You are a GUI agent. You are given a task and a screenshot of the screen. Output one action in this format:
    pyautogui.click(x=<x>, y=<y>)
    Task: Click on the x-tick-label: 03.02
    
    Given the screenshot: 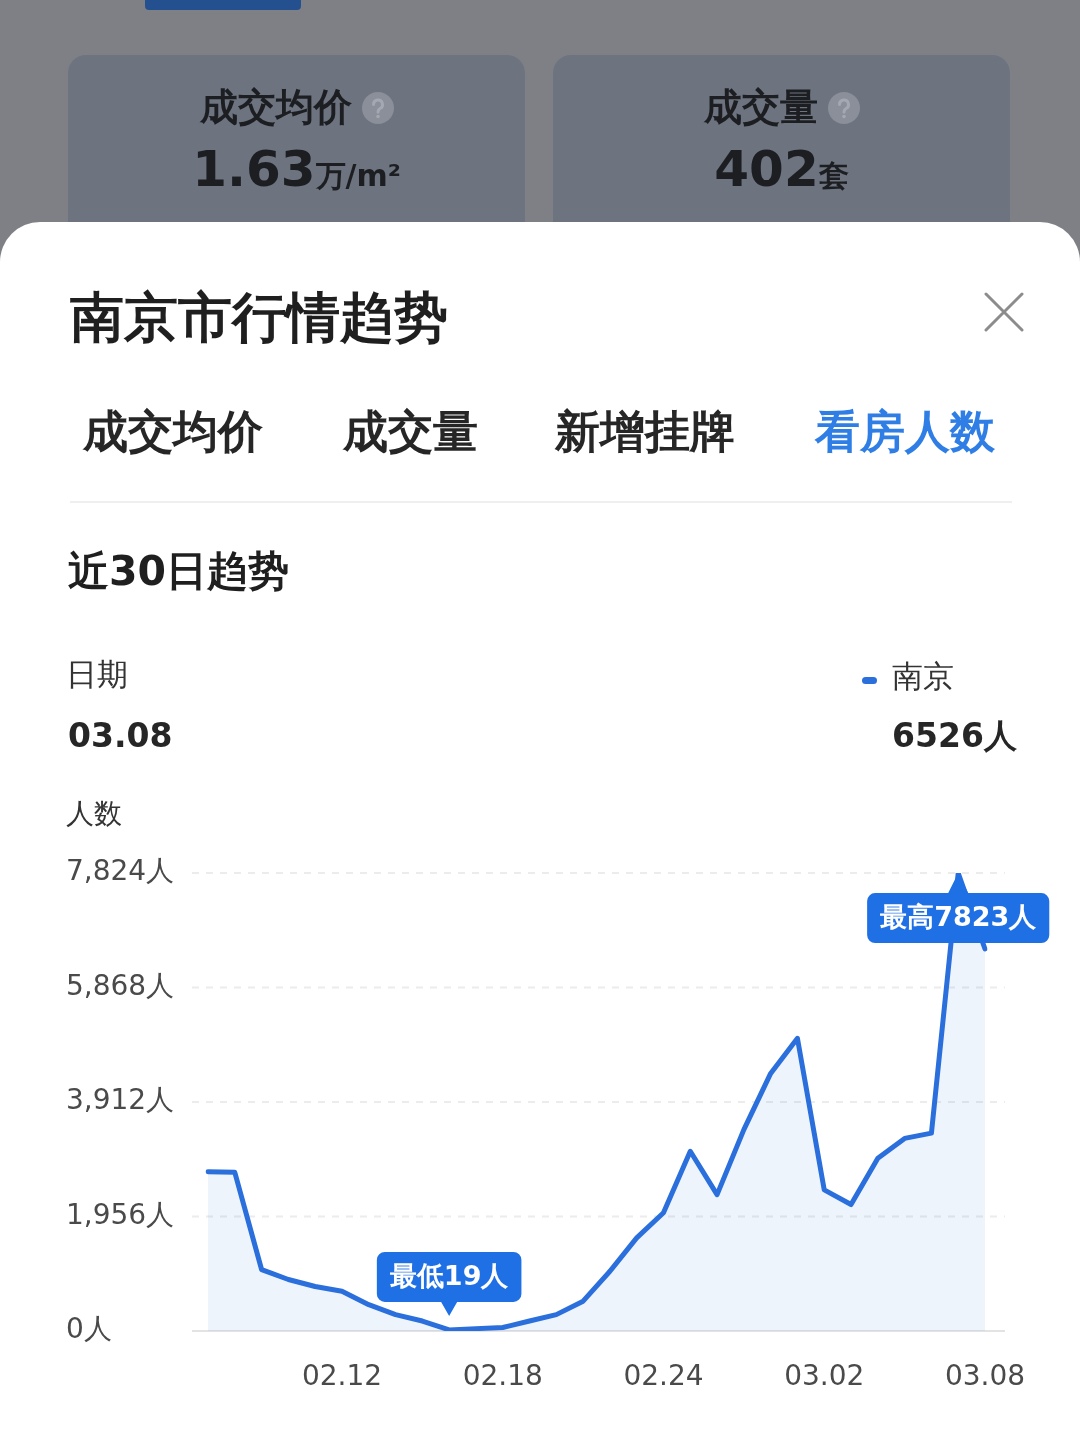 What is the action you would take?
    pyautogui.click(x=824, y=1376)
    